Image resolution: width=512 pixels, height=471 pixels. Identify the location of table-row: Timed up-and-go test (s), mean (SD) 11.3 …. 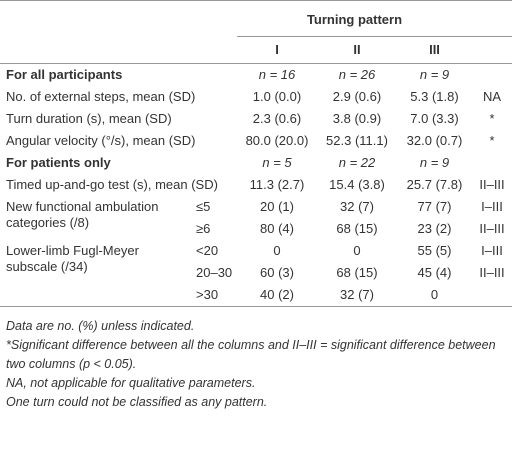
(256, 185).